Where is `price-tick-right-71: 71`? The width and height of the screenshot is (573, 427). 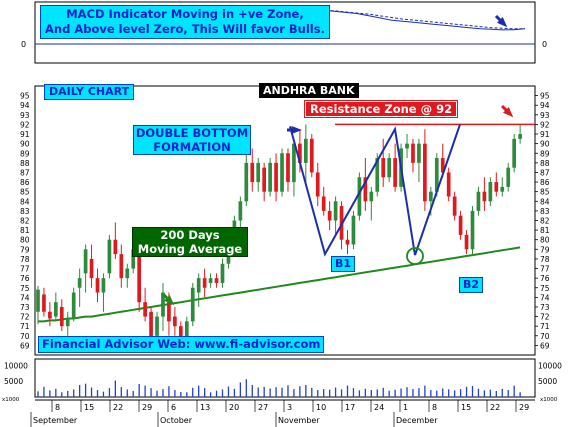 price-tick-right-71: 71 is located at coordinates (545, 326).